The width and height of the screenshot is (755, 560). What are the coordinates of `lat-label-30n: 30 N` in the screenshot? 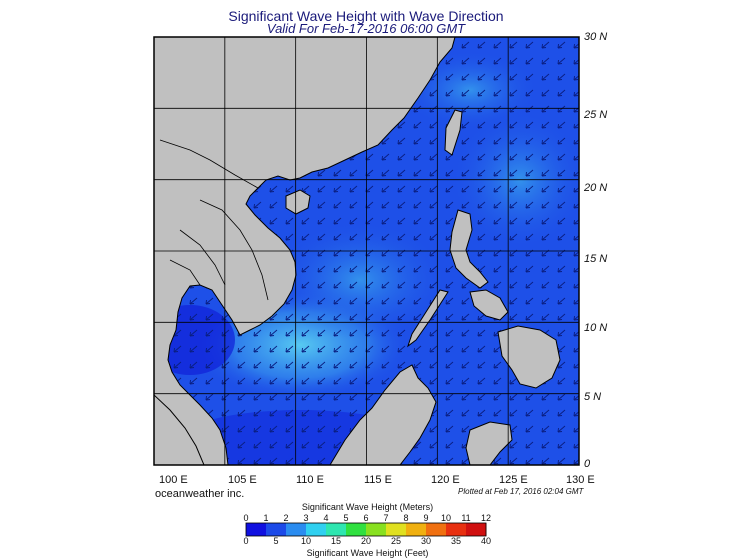 It's located at (596, 37).